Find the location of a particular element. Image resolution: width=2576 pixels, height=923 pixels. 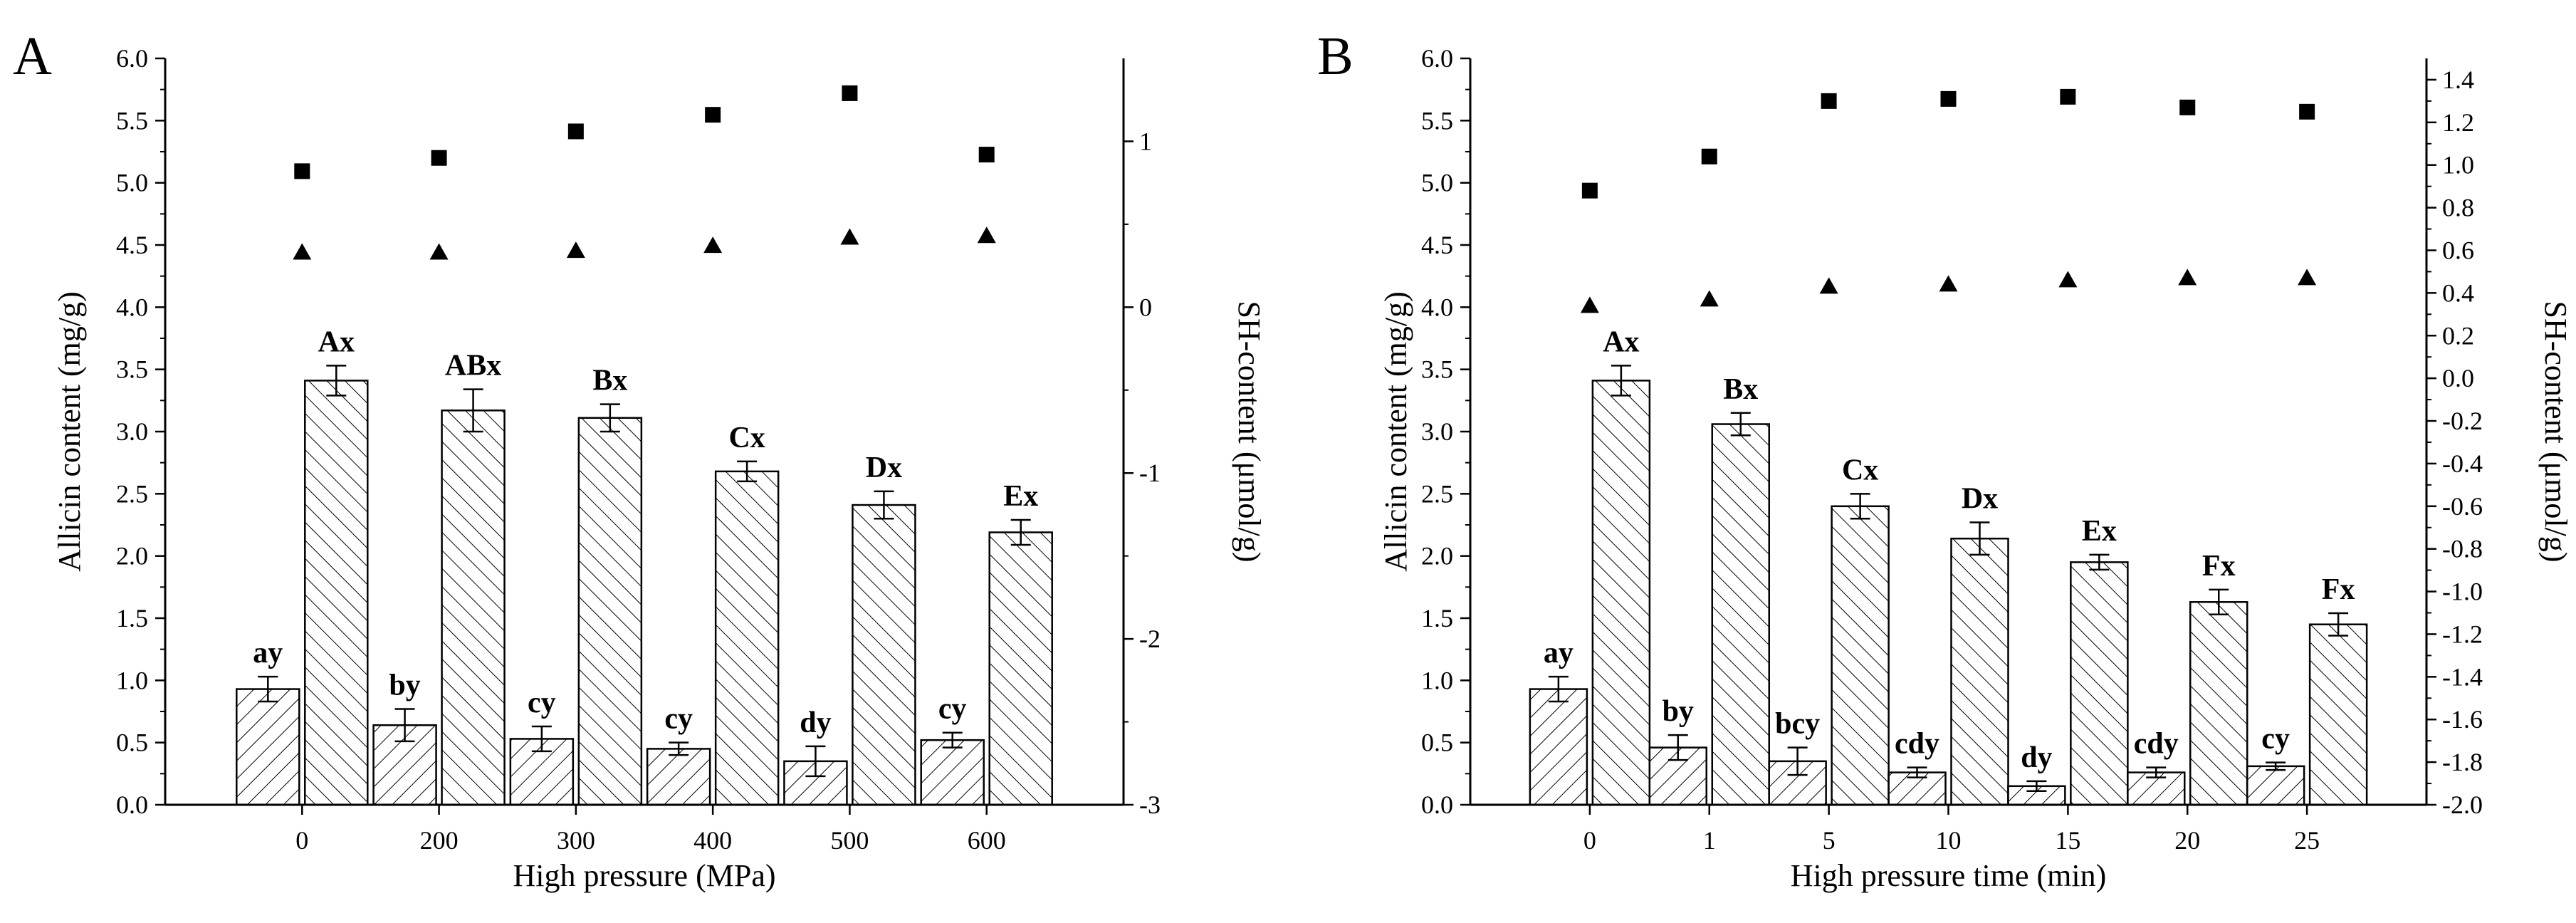

x-tick-label: 20 is located at coordinates (2187, 840).